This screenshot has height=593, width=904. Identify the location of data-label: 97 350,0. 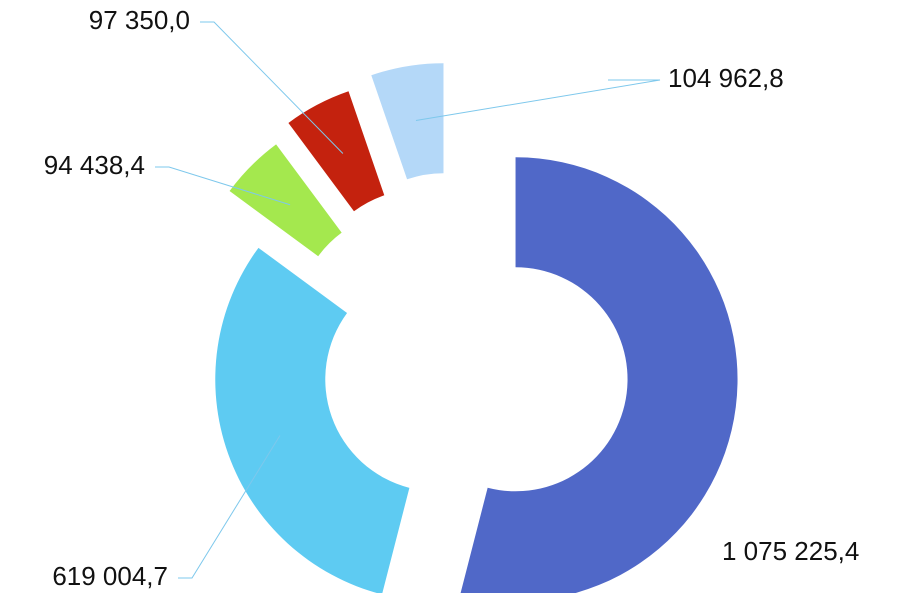
(139, 20).